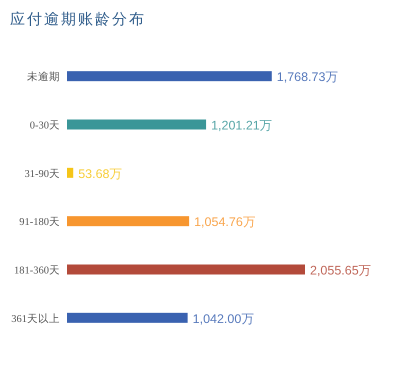 This screenshot has width=413, height=370. What do you see at coordinates (45, 126) in the screenshot?
I see `category-label: 0-30天` at bounding box center [45, 126].